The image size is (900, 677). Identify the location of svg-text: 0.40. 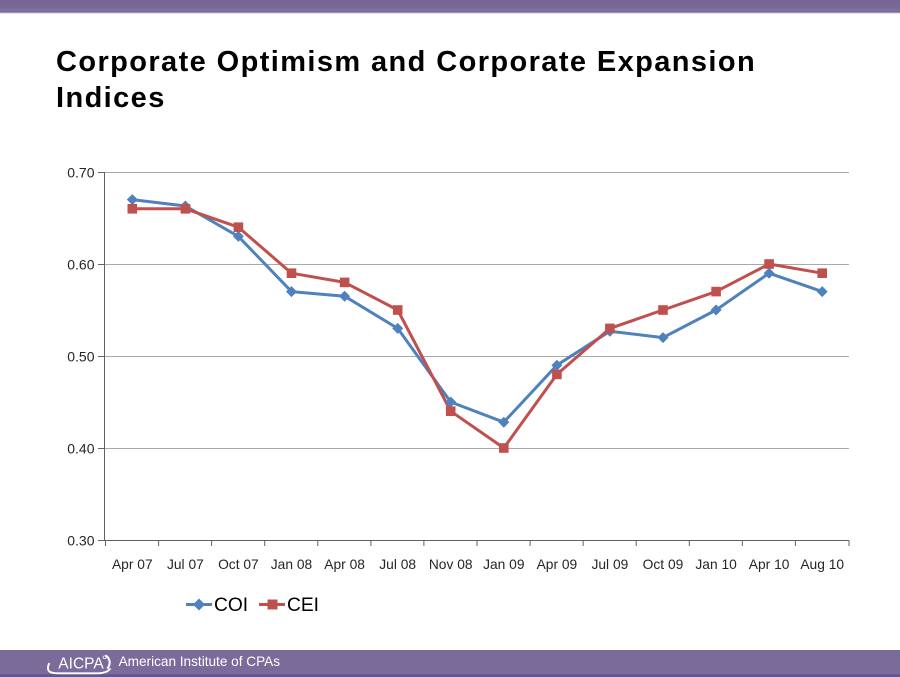
(80, 449).